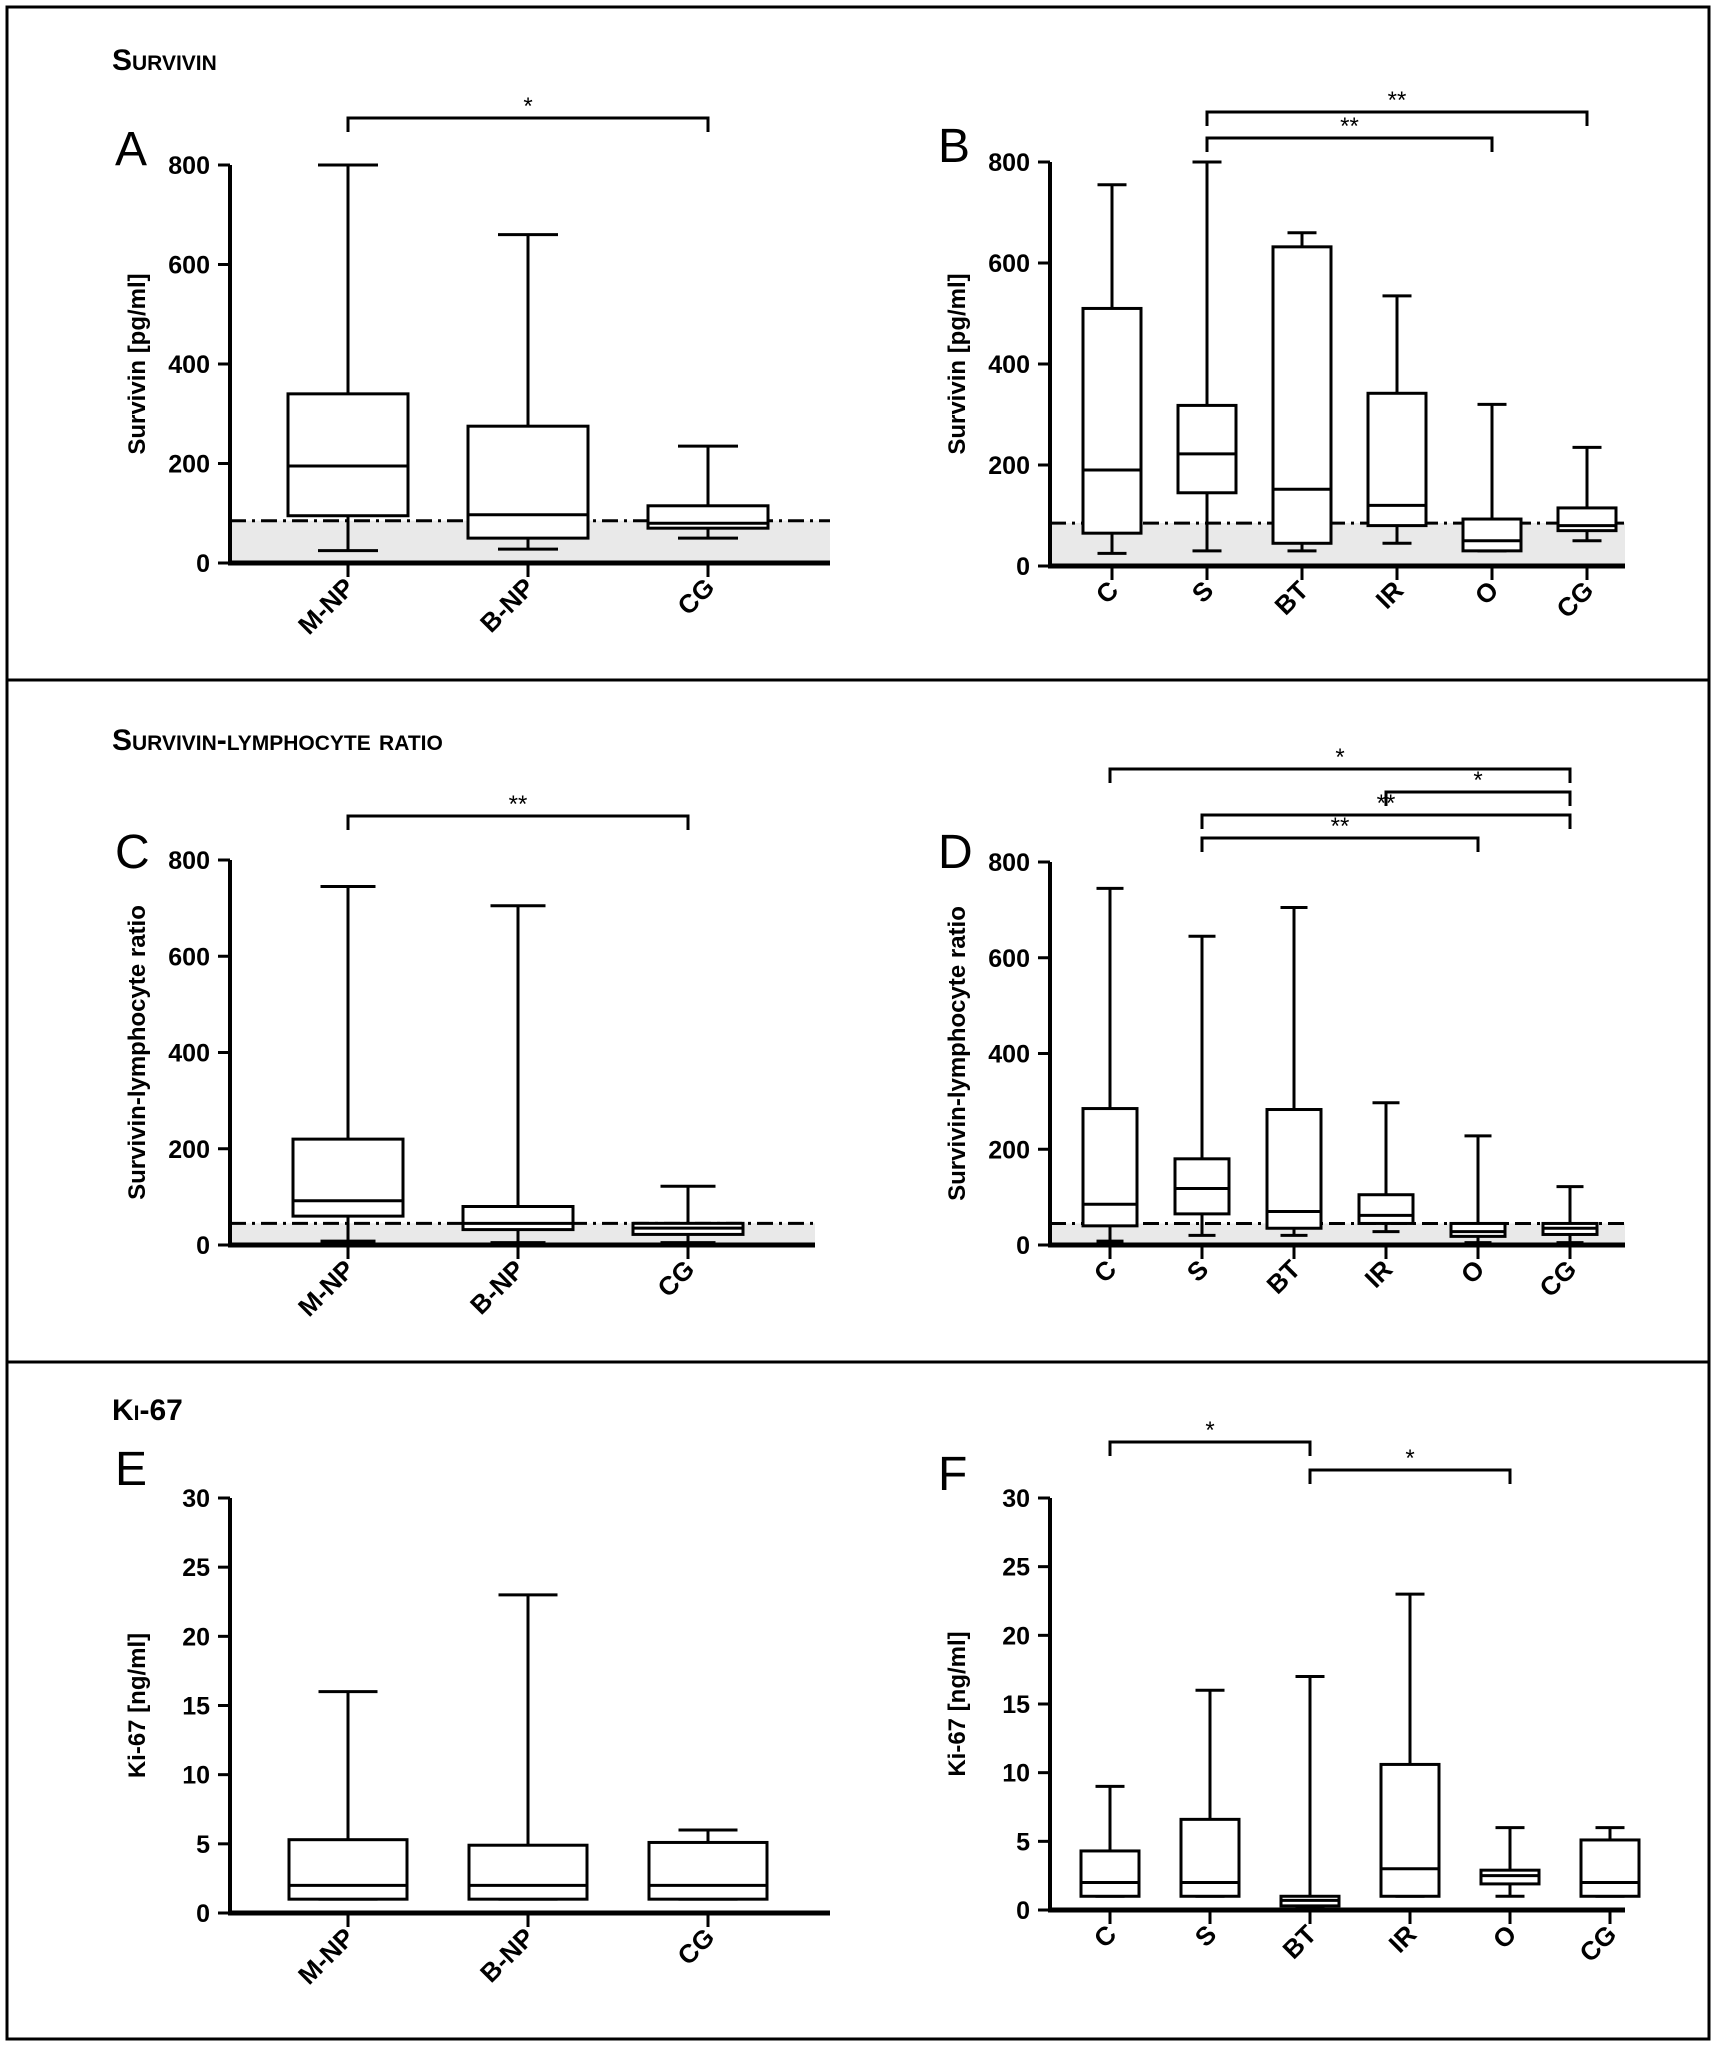 The height and width of the screenshot is (2046, 1716). What do you see at coordinates (1302, 392) in the screenshot?
I see `box-bt` at bounding box center [1302, 392].